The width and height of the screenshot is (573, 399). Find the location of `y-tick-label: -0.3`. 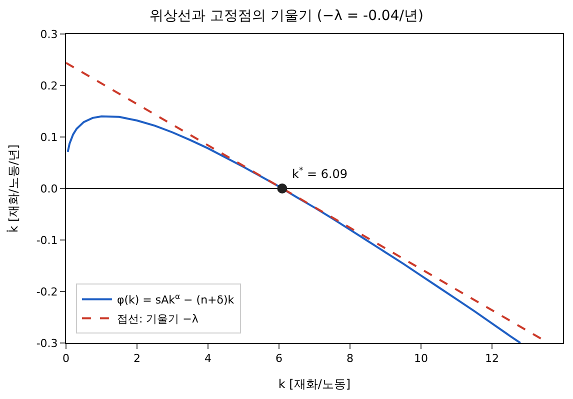

y-tick-label: -0.3 is located at coordinates (47, 343).